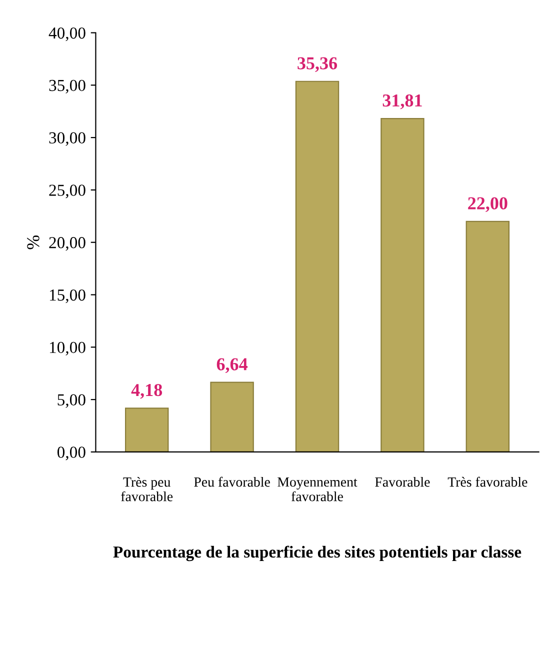 Image resolution: width=547 pixels, height=655 pixels. What do you see at coordinates (68, 349) in the screenshot?
I see `y-tick-label: 10,00` at bounding box center [68, 349].